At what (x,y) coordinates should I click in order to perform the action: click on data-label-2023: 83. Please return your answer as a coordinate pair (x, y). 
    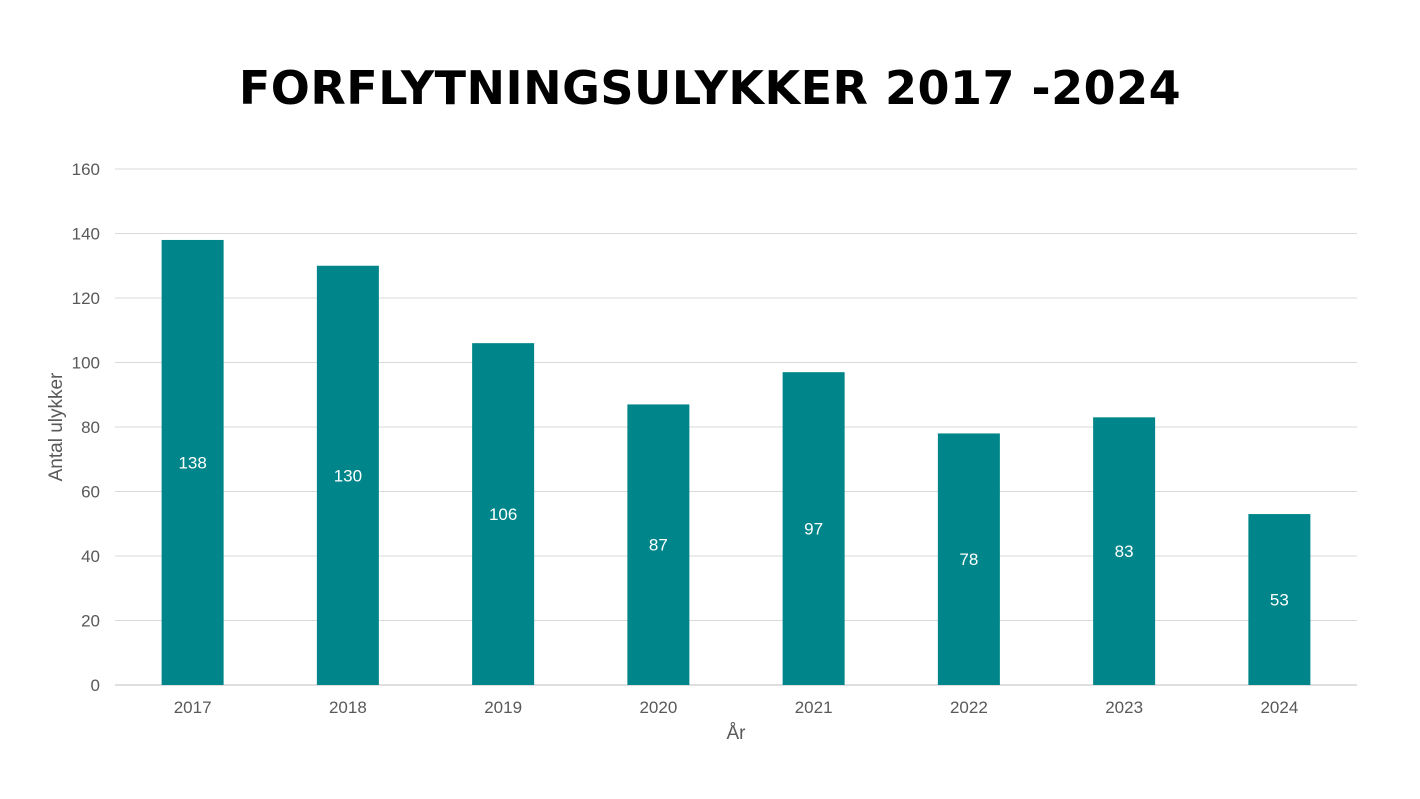
    Looking at the image, I should click on (1124, 551).